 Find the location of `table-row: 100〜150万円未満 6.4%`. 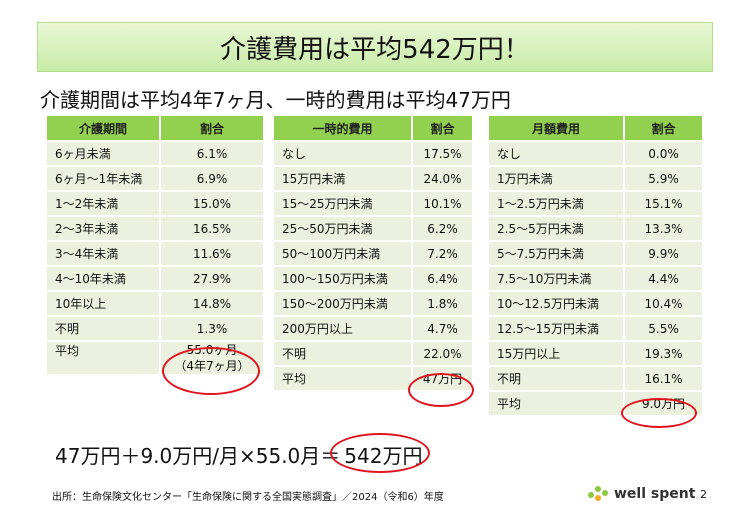

table-row: 100〜150万円未満 6.4% is located at coordinates (373, 279).